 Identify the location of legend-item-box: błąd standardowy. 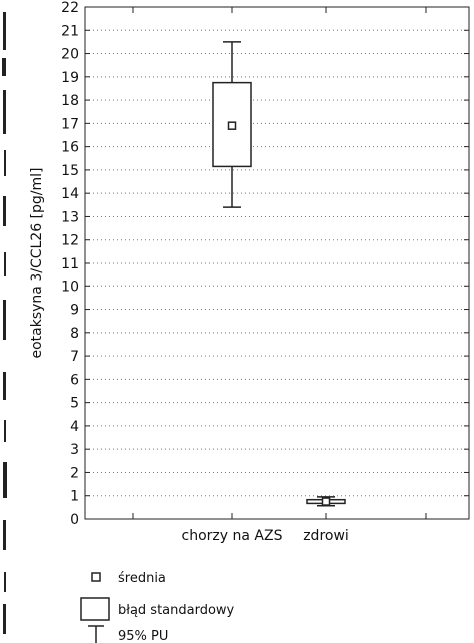
(157, 609).